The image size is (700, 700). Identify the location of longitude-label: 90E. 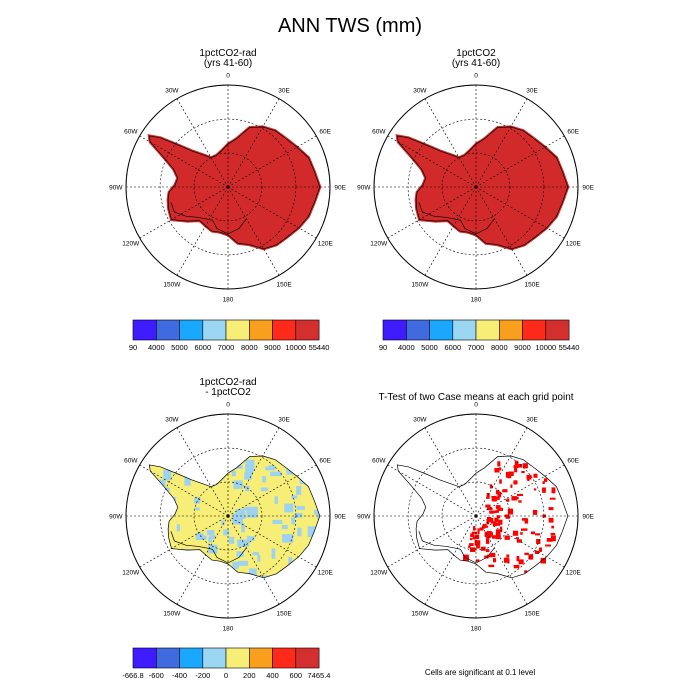
(340, 188).